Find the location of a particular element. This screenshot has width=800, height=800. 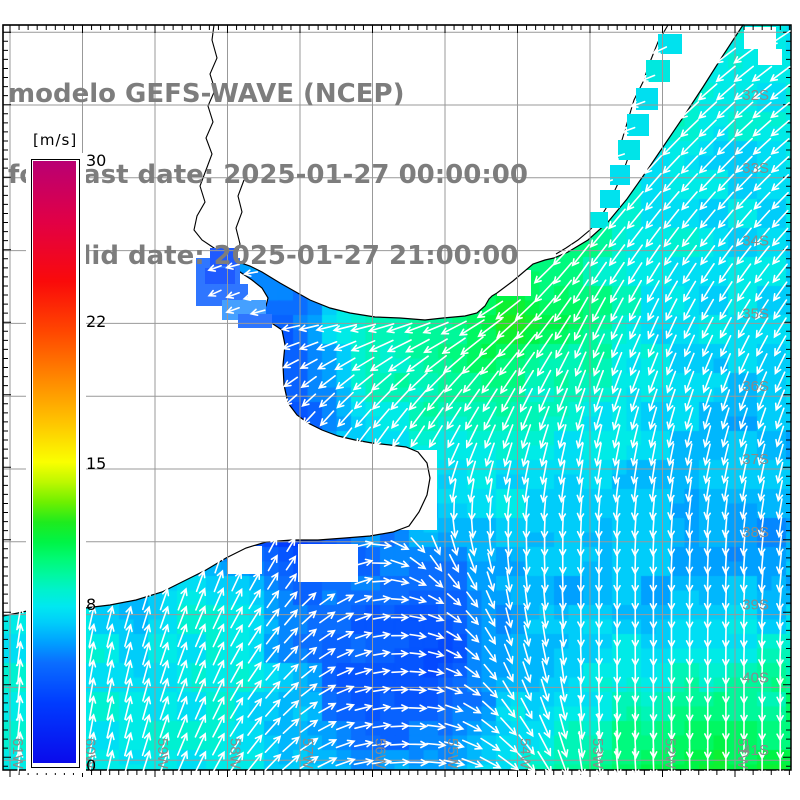

lat-axis-label: 39S is located at coordinates (755, 605).